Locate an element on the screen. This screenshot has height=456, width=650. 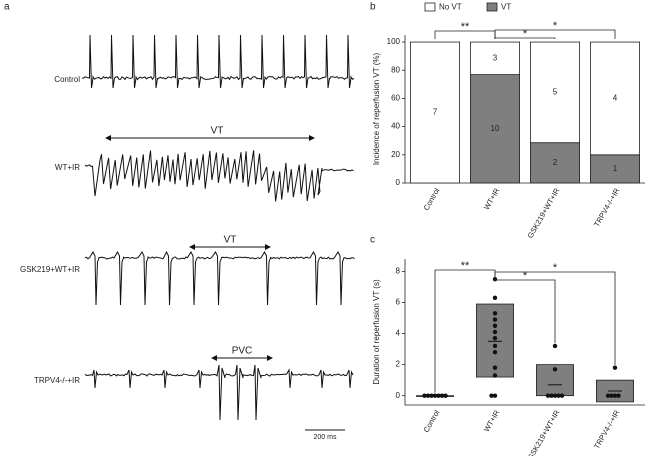
trace-label: WT+IR is located at coordinates (67, 167).